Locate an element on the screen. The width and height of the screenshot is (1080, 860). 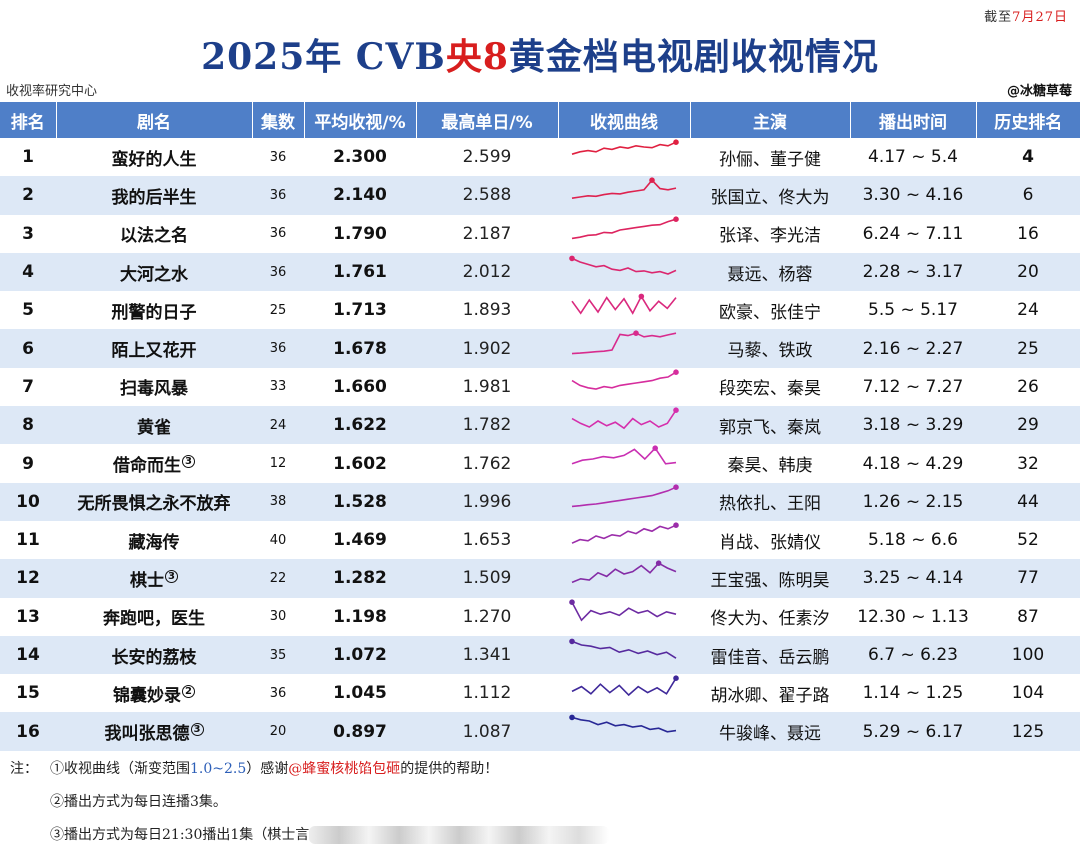
rank-cell: 2 is located at coordinates (28, 195).